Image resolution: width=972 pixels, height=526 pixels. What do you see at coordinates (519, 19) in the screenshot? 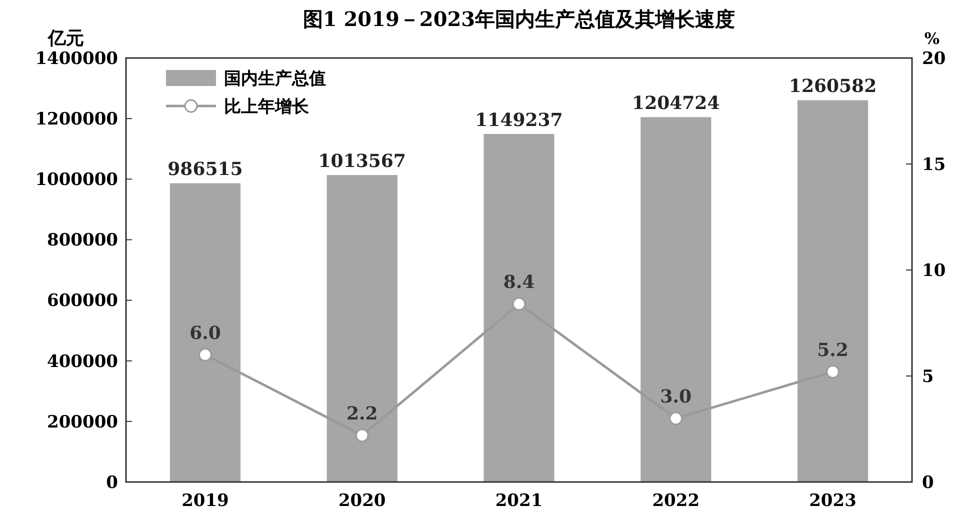
I see `chart-title: 图1 2019－2023年国内生产总值及其增长速度` at bounding box center [519, 19].